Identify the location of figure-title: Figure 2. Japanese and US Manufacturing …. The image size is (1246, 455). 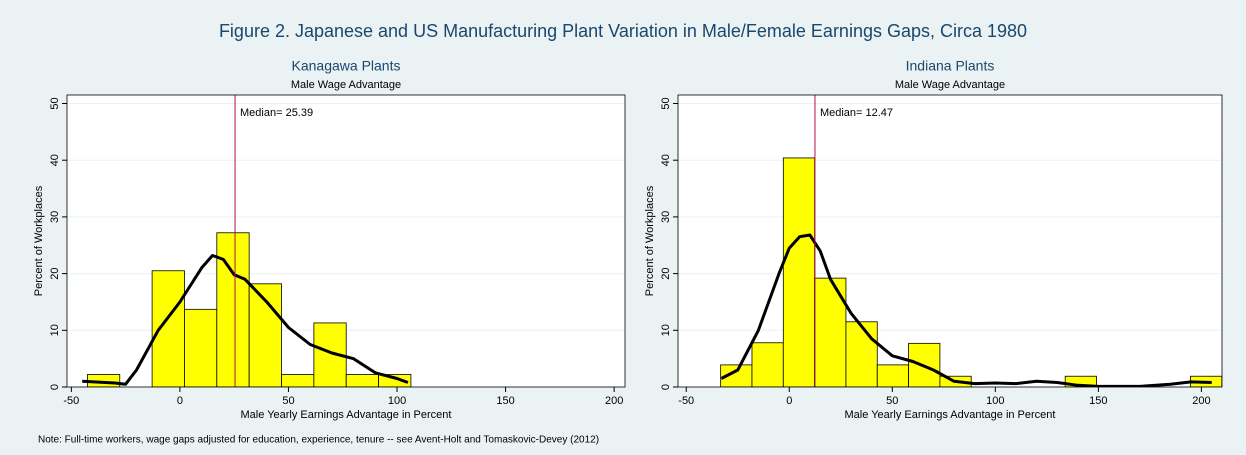
(623, 31).